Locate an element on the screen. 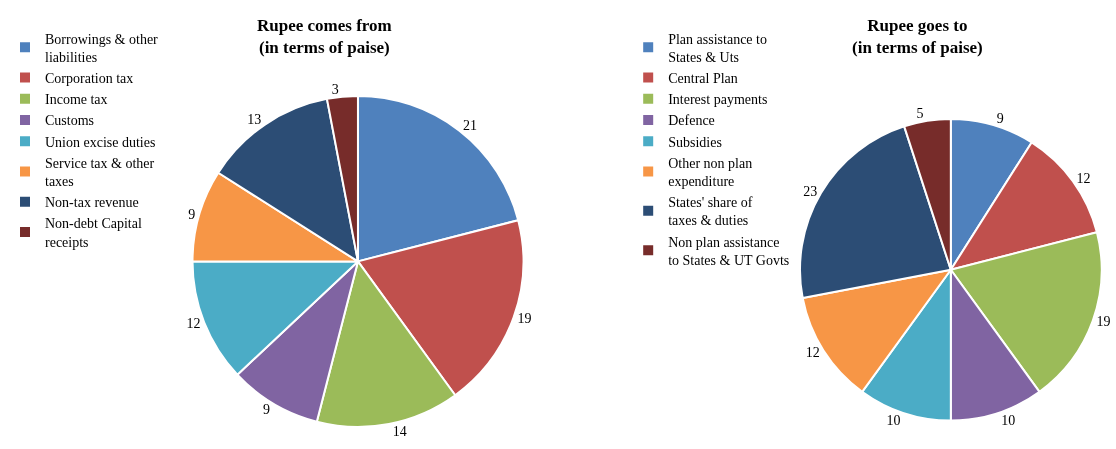 This screenshot has width=1116, height=449. data-label: 21 is located at coordinates (470, 126).